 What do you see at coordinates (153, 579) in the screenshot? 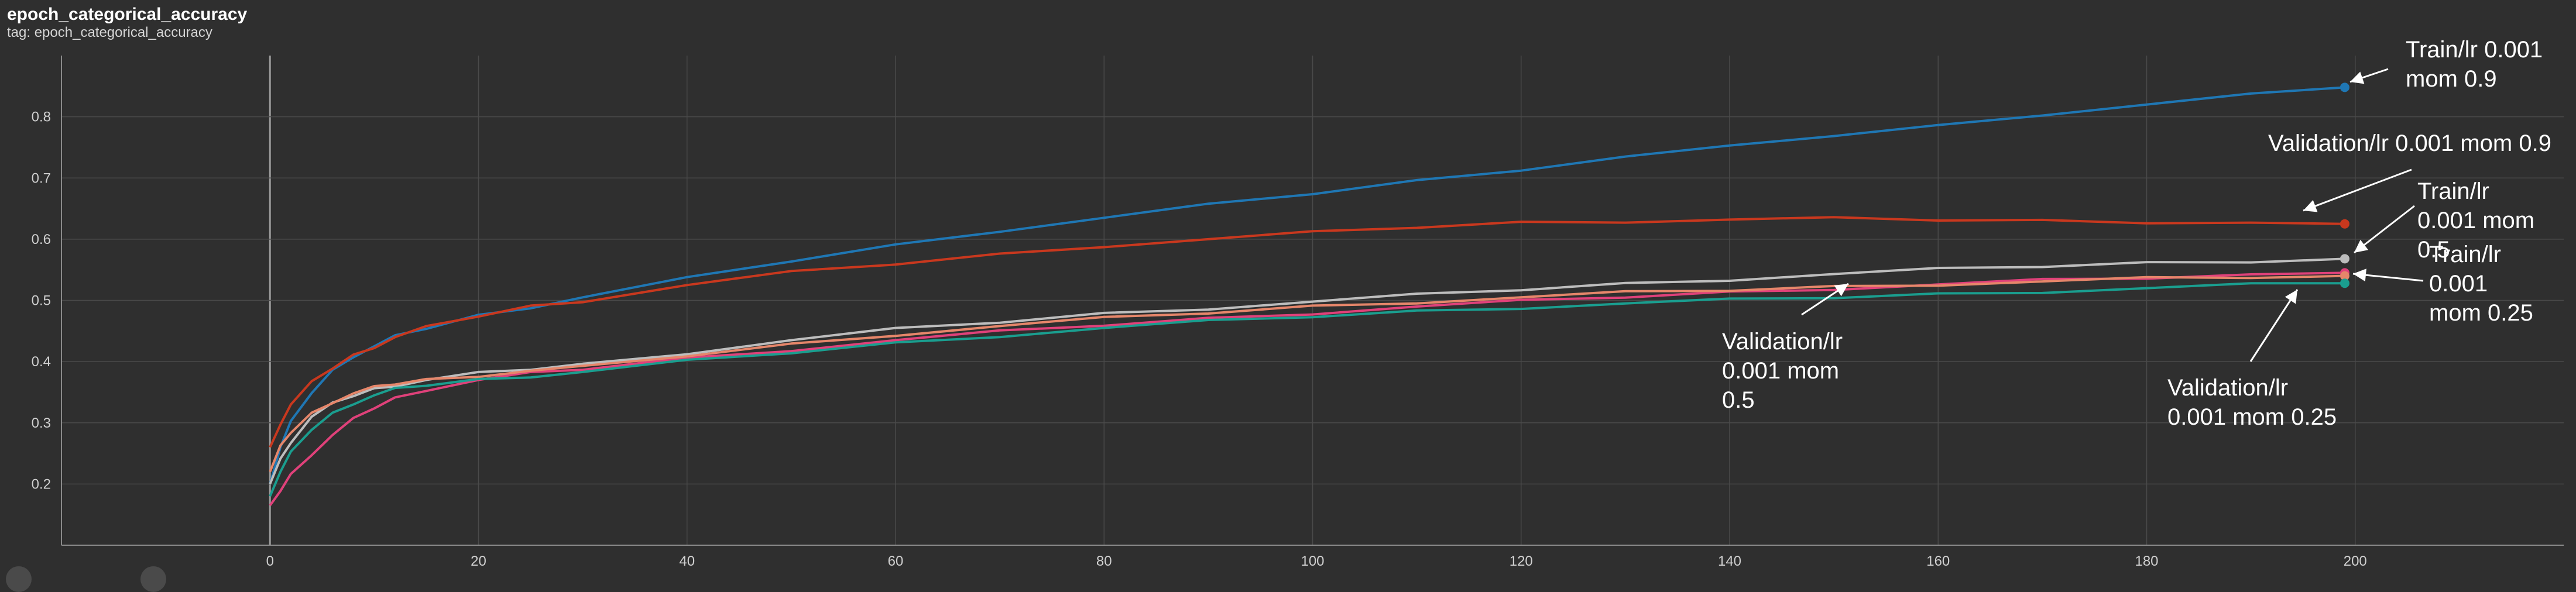
I see `download-button` at bounding box center [153, 579].